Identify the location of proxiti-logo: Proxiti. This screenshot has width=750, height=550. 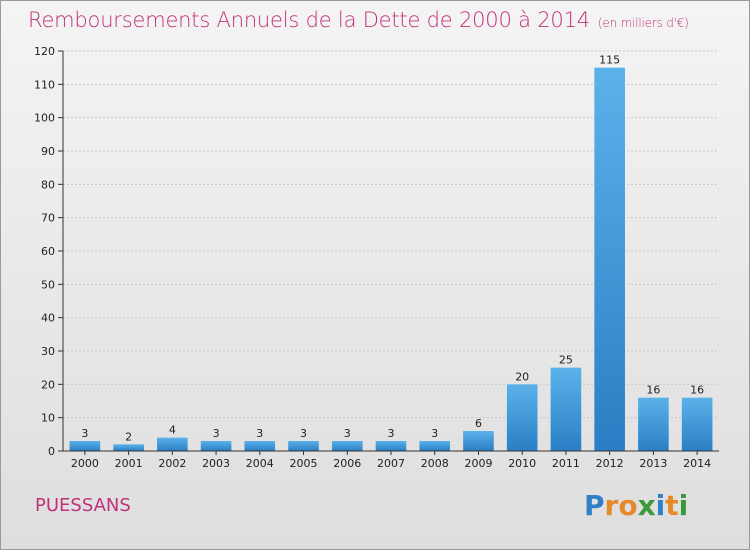
(636, 505).